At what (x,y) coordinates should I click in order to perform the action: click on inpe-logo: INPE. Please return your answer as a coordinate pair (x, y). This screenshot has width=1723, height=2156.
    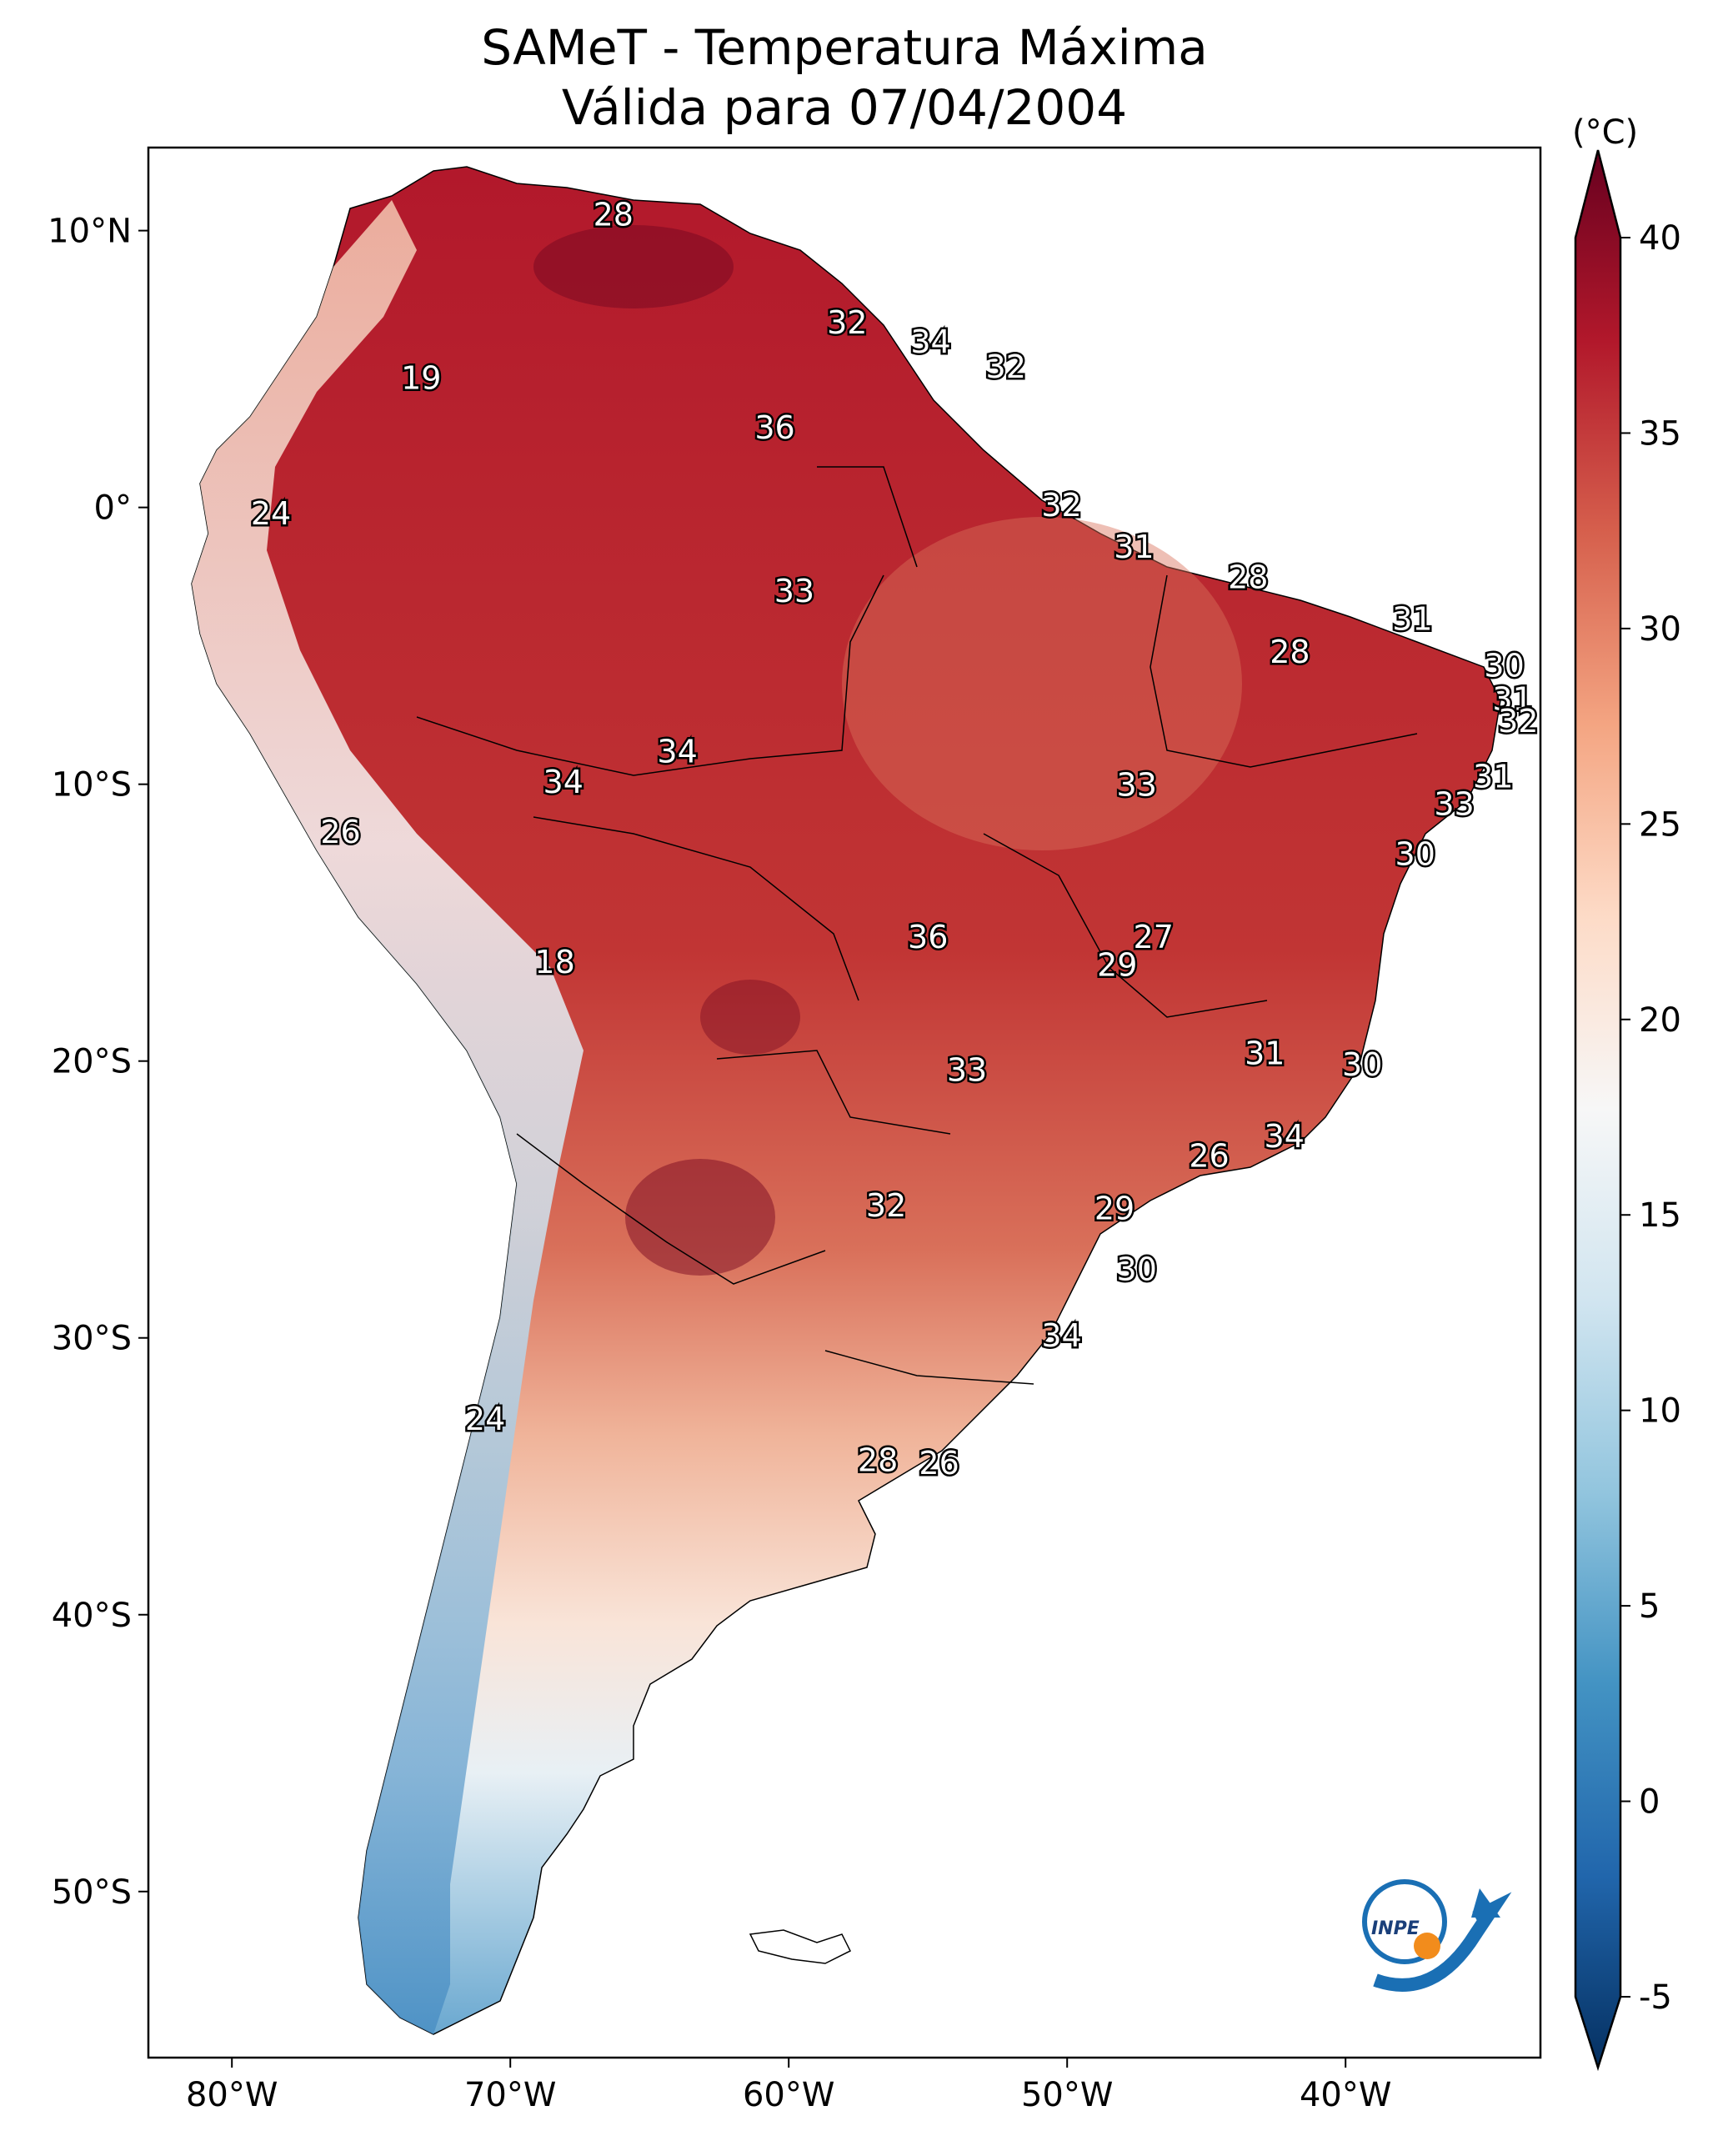
    Looking at the image, I should click on (1437, 1935).